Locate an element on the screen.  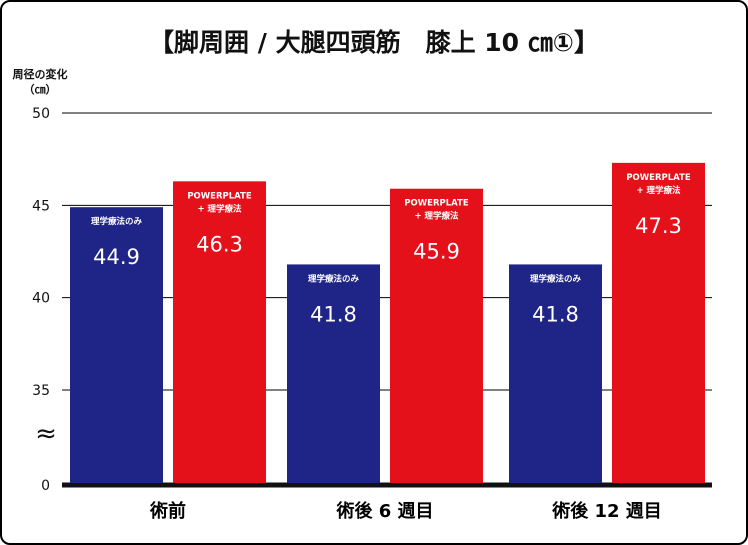
y-tick-label: 35 is located at coordinates (41, 391).